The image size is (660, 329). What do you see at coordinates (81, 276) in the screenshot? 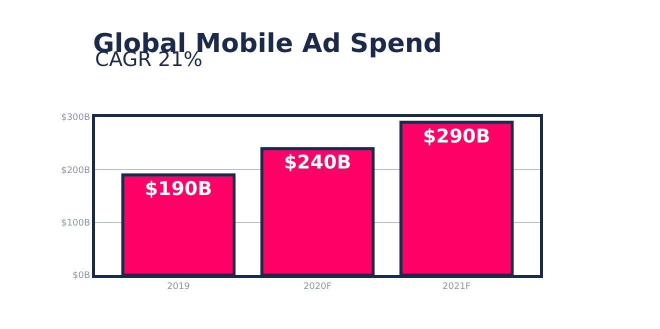
I see `y-tick-label: $0B` at bounding box center [81, 276].